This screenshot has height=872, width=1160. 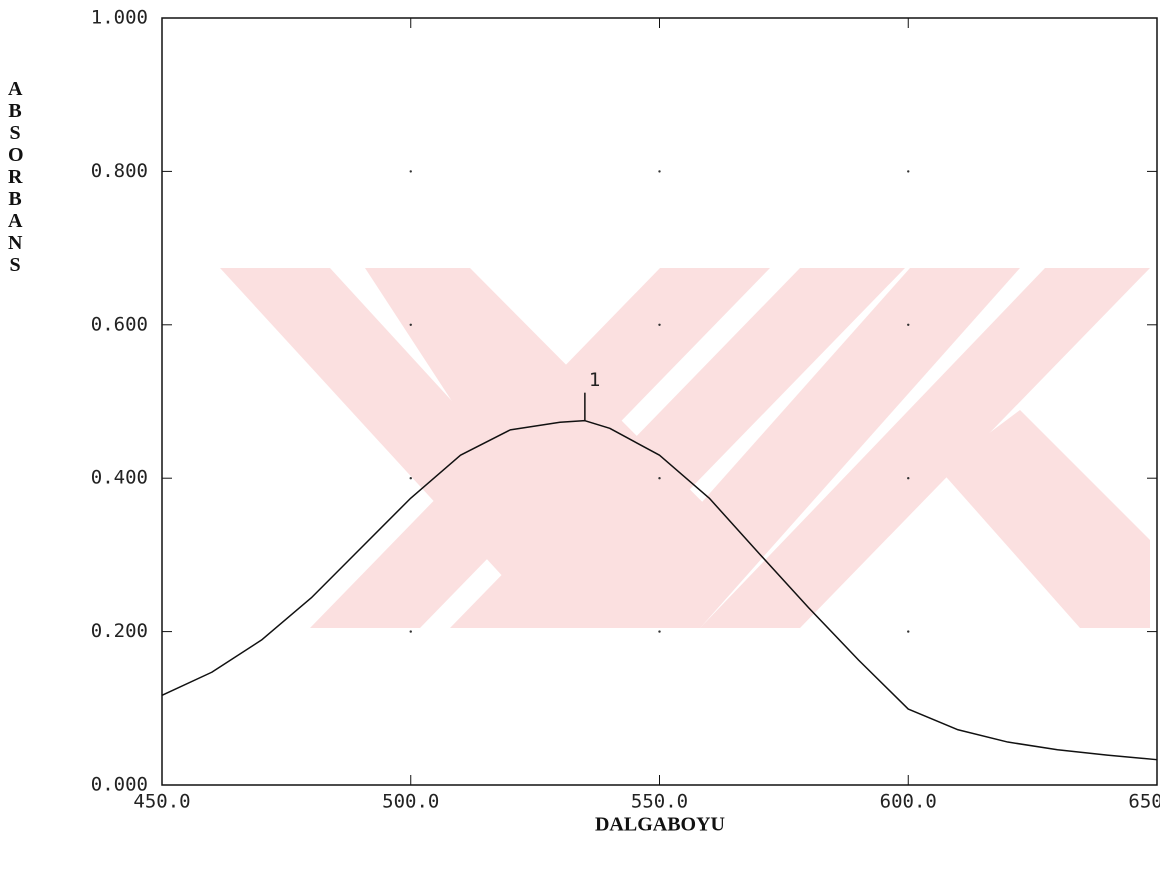 What do you see at coordinates (119, 785) in the screenshot?
I see `y-tick-label: 0.000` at bounding box center [119, 785].